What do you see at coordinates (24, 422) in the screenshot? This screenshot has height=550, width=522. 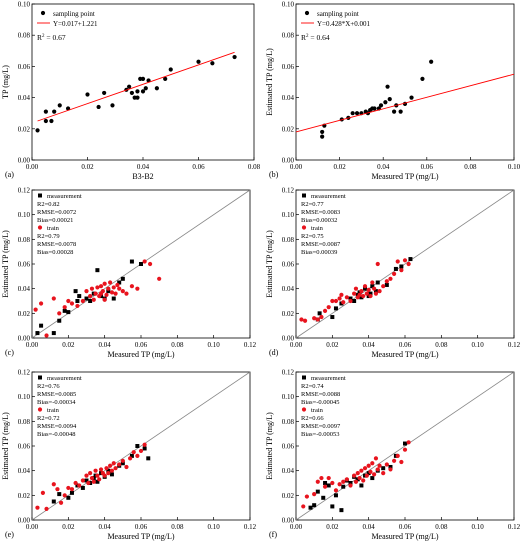 I see `y-tick-label: 0.08` at bounding box center [24, 422].